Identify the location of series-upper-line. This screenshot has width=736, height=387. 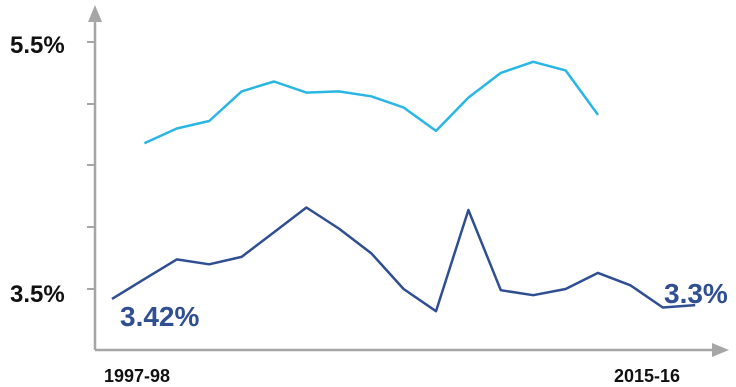
(371, 102).